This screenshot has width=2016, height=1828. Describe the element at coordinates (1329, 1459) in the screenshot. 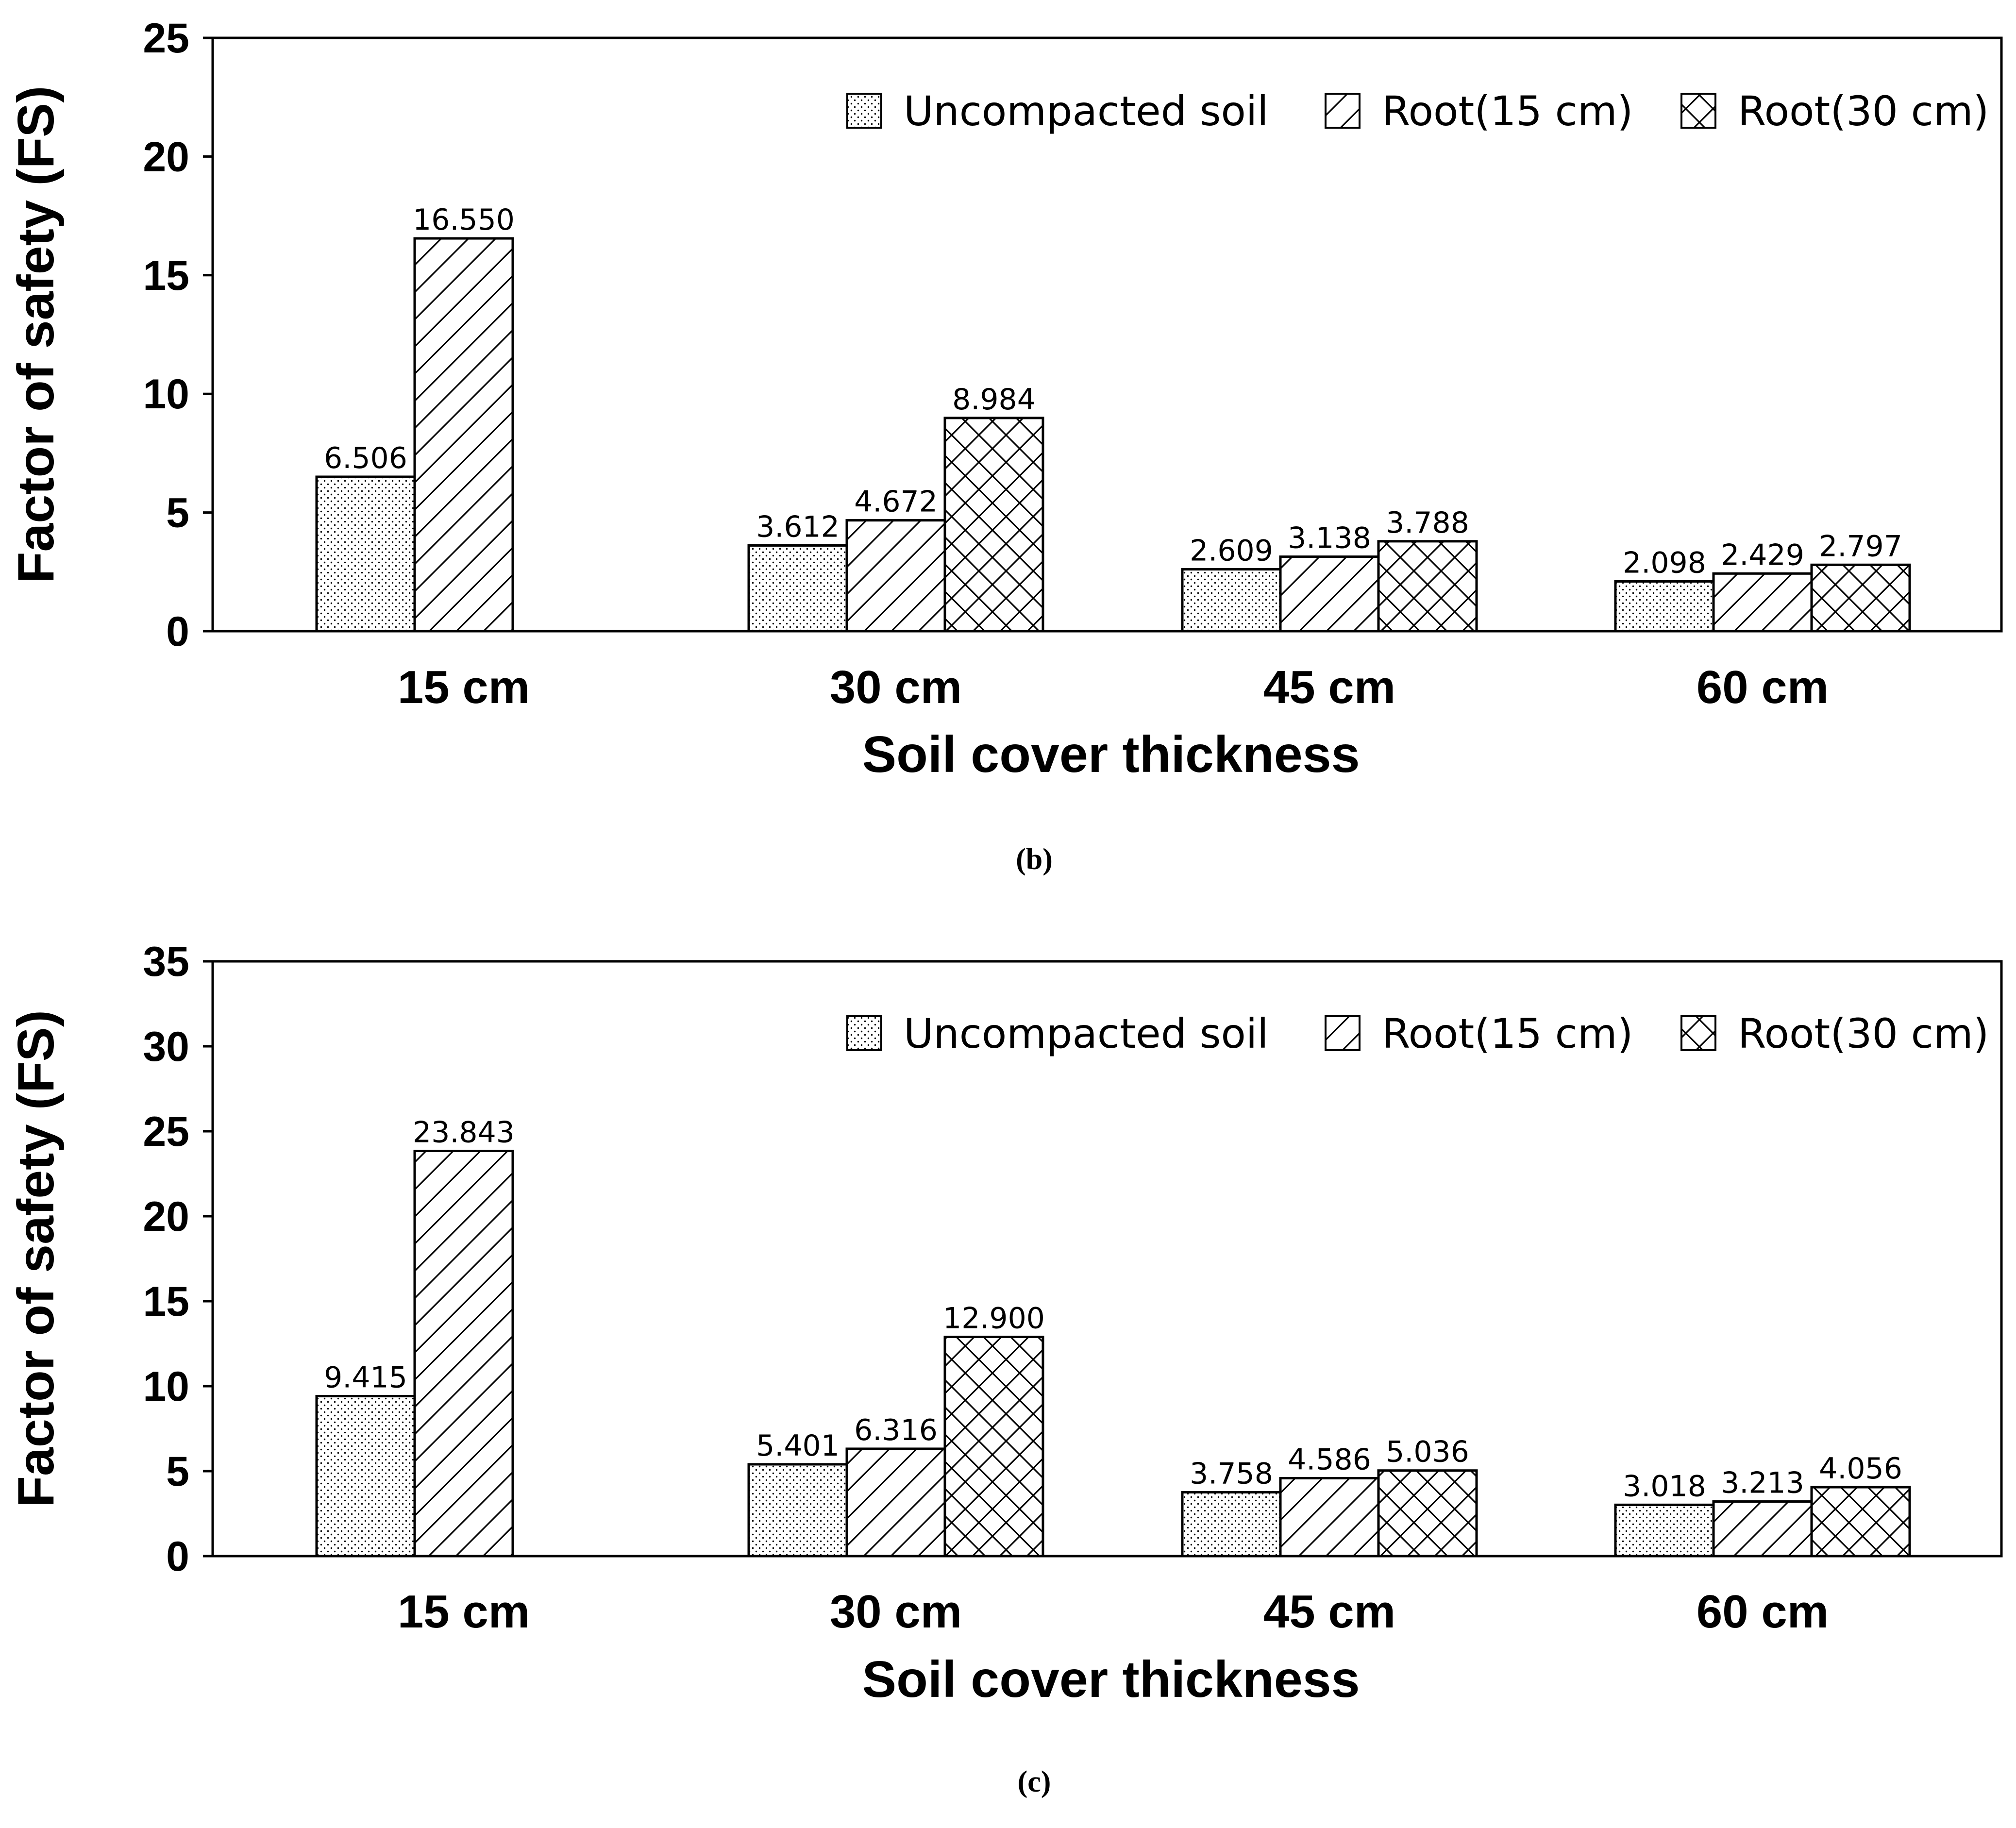

I see `data-label: 4.586` at that location.